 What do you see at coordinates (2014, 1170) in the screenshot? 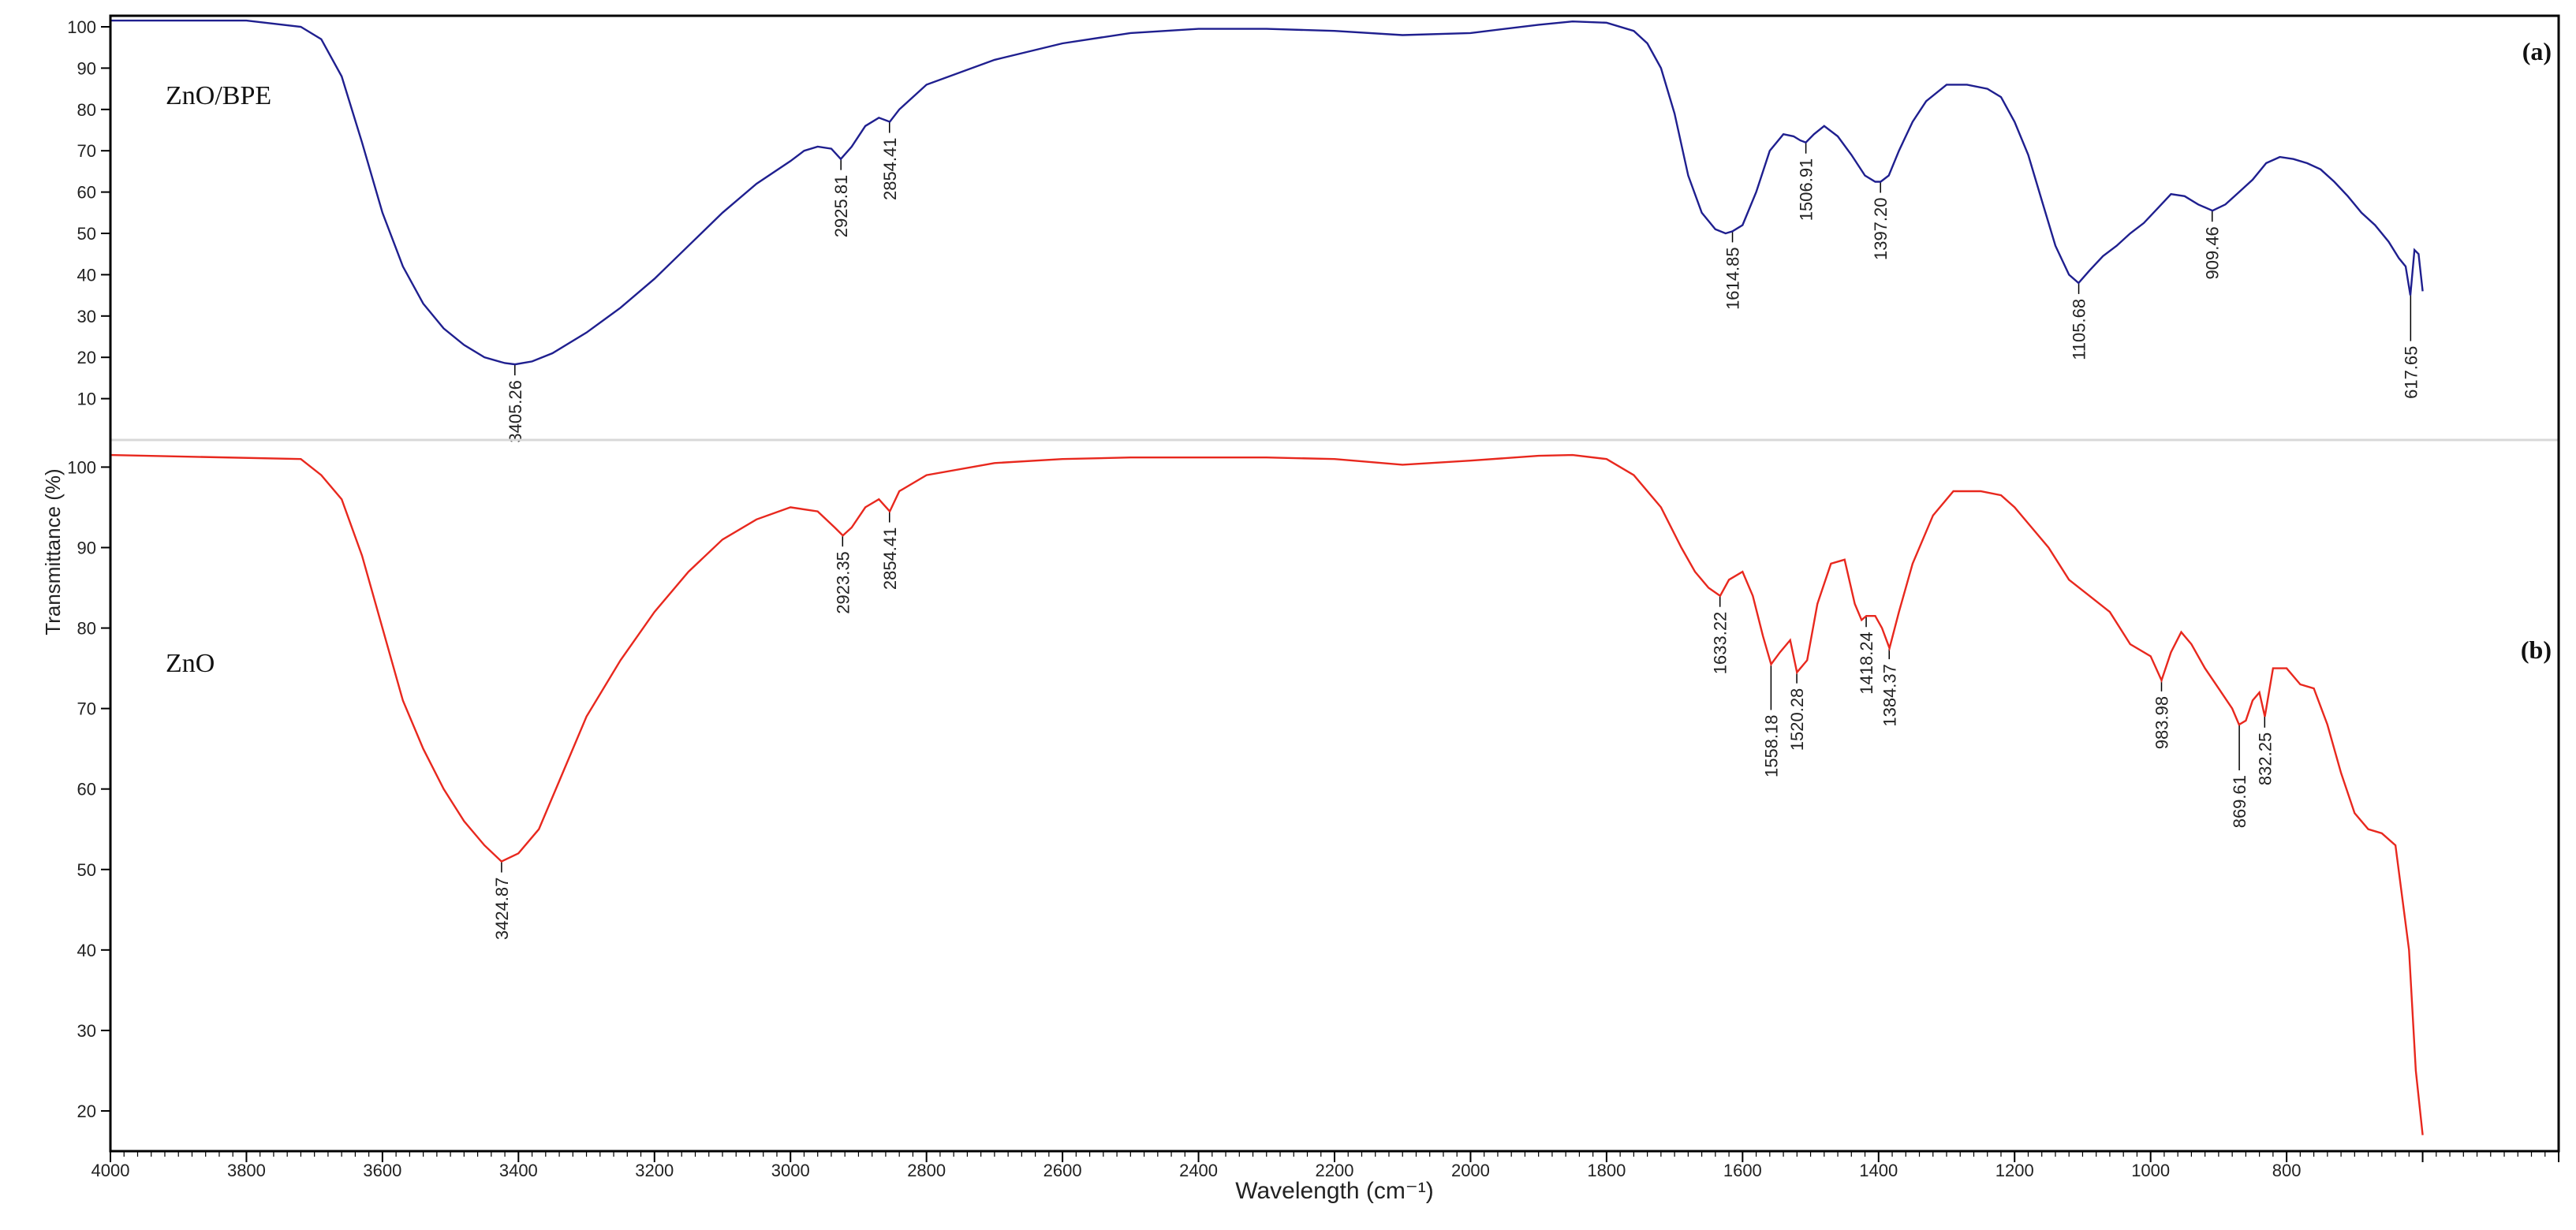
I see `x-tick-label: 1200` at bounding box center [2014, 1170].